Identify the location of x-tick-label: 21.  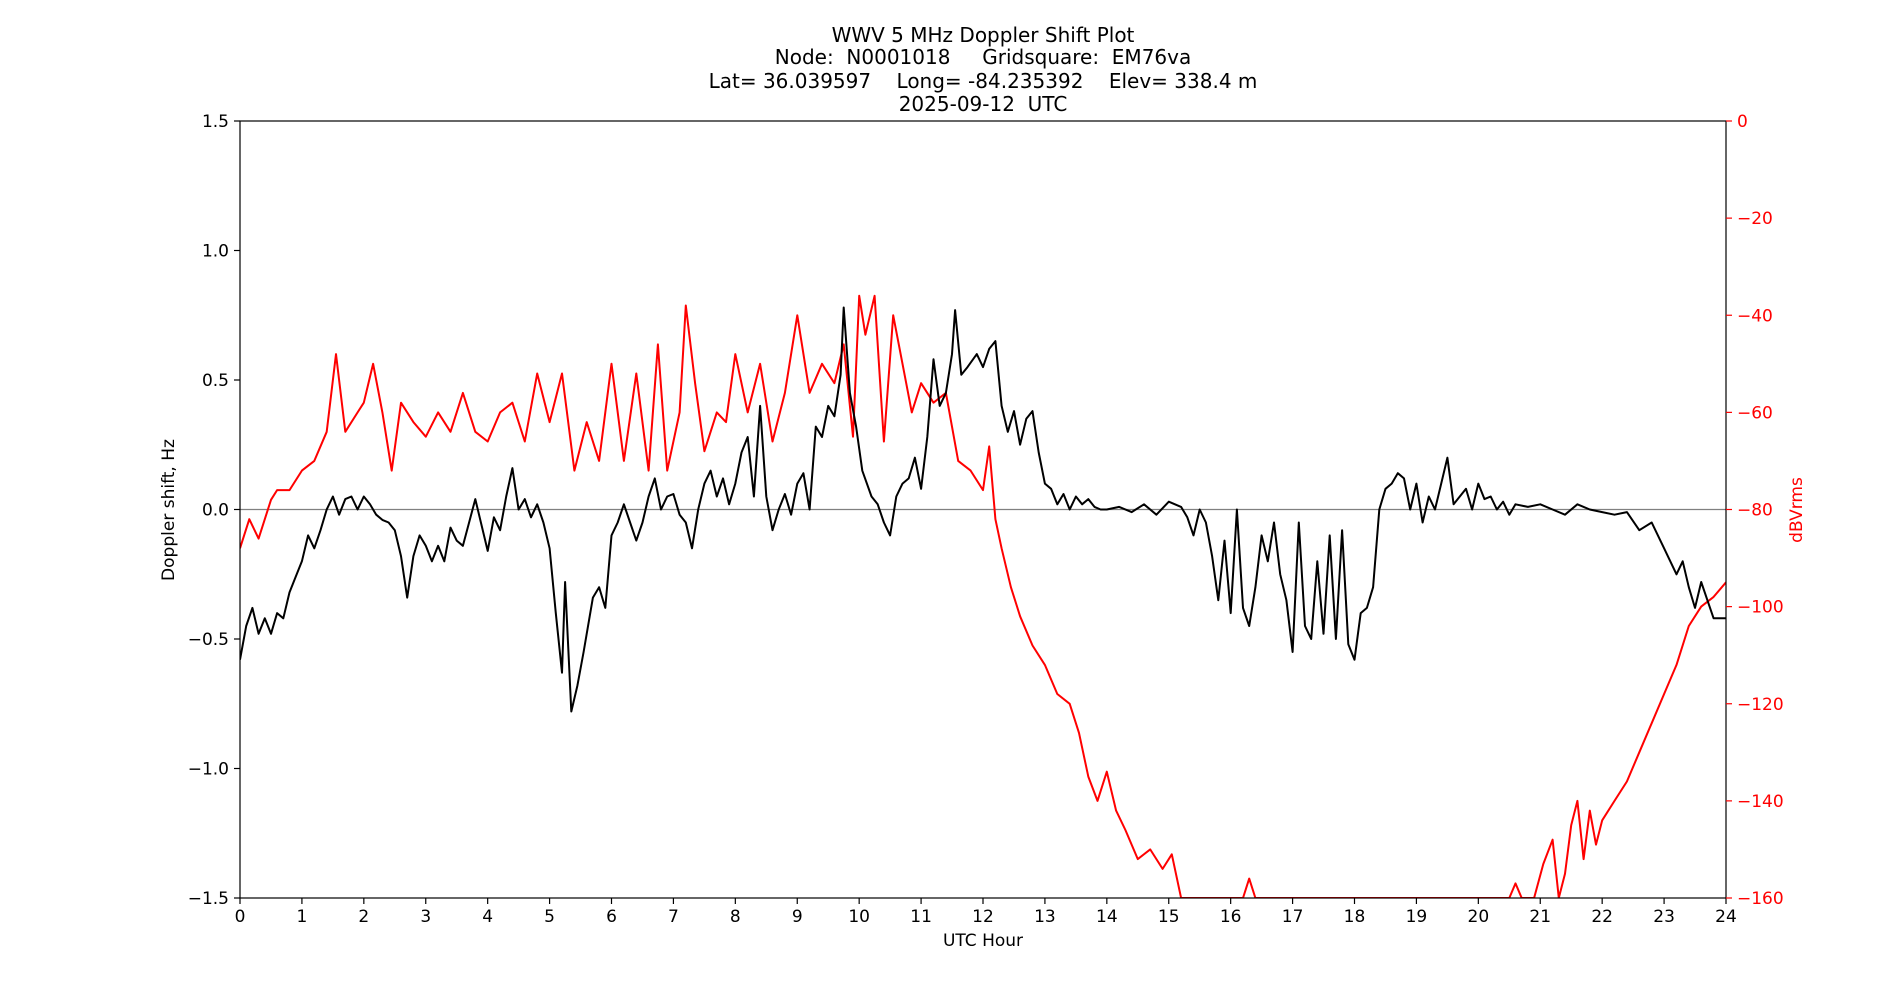
(1540, 917).